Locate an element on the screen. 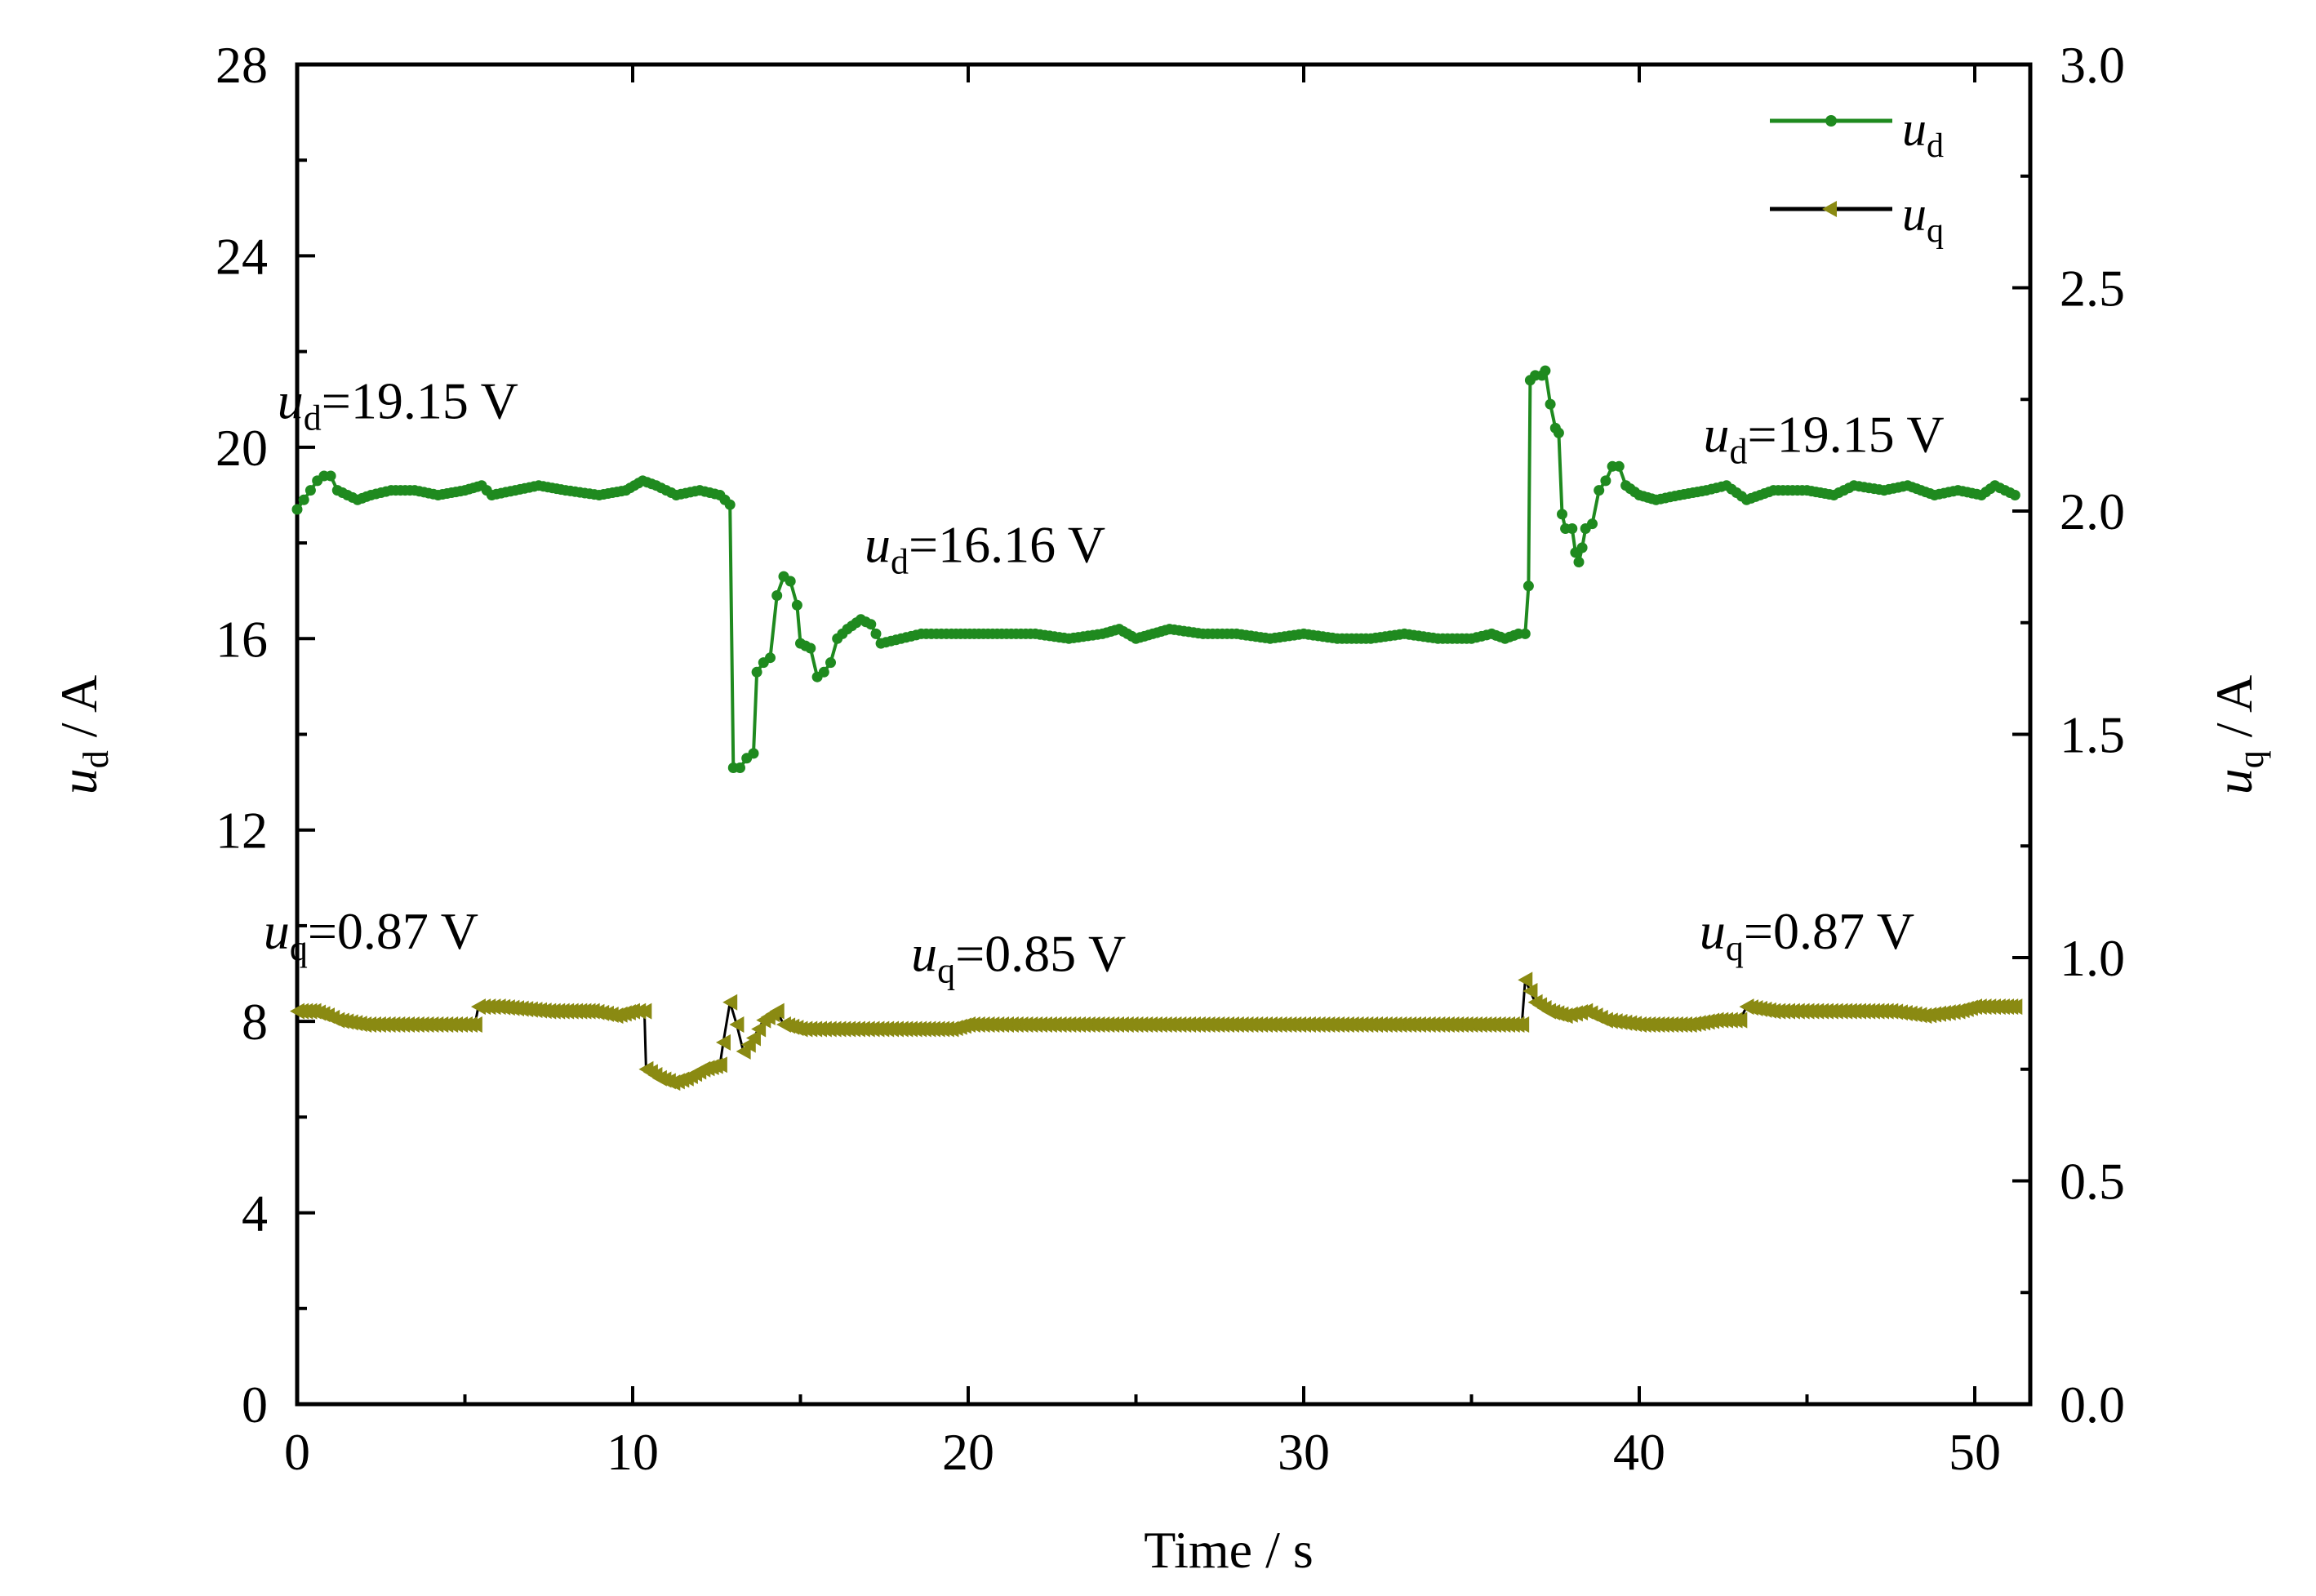  yr-tick-label: 2.0 is located at coordinates (2092, 511).